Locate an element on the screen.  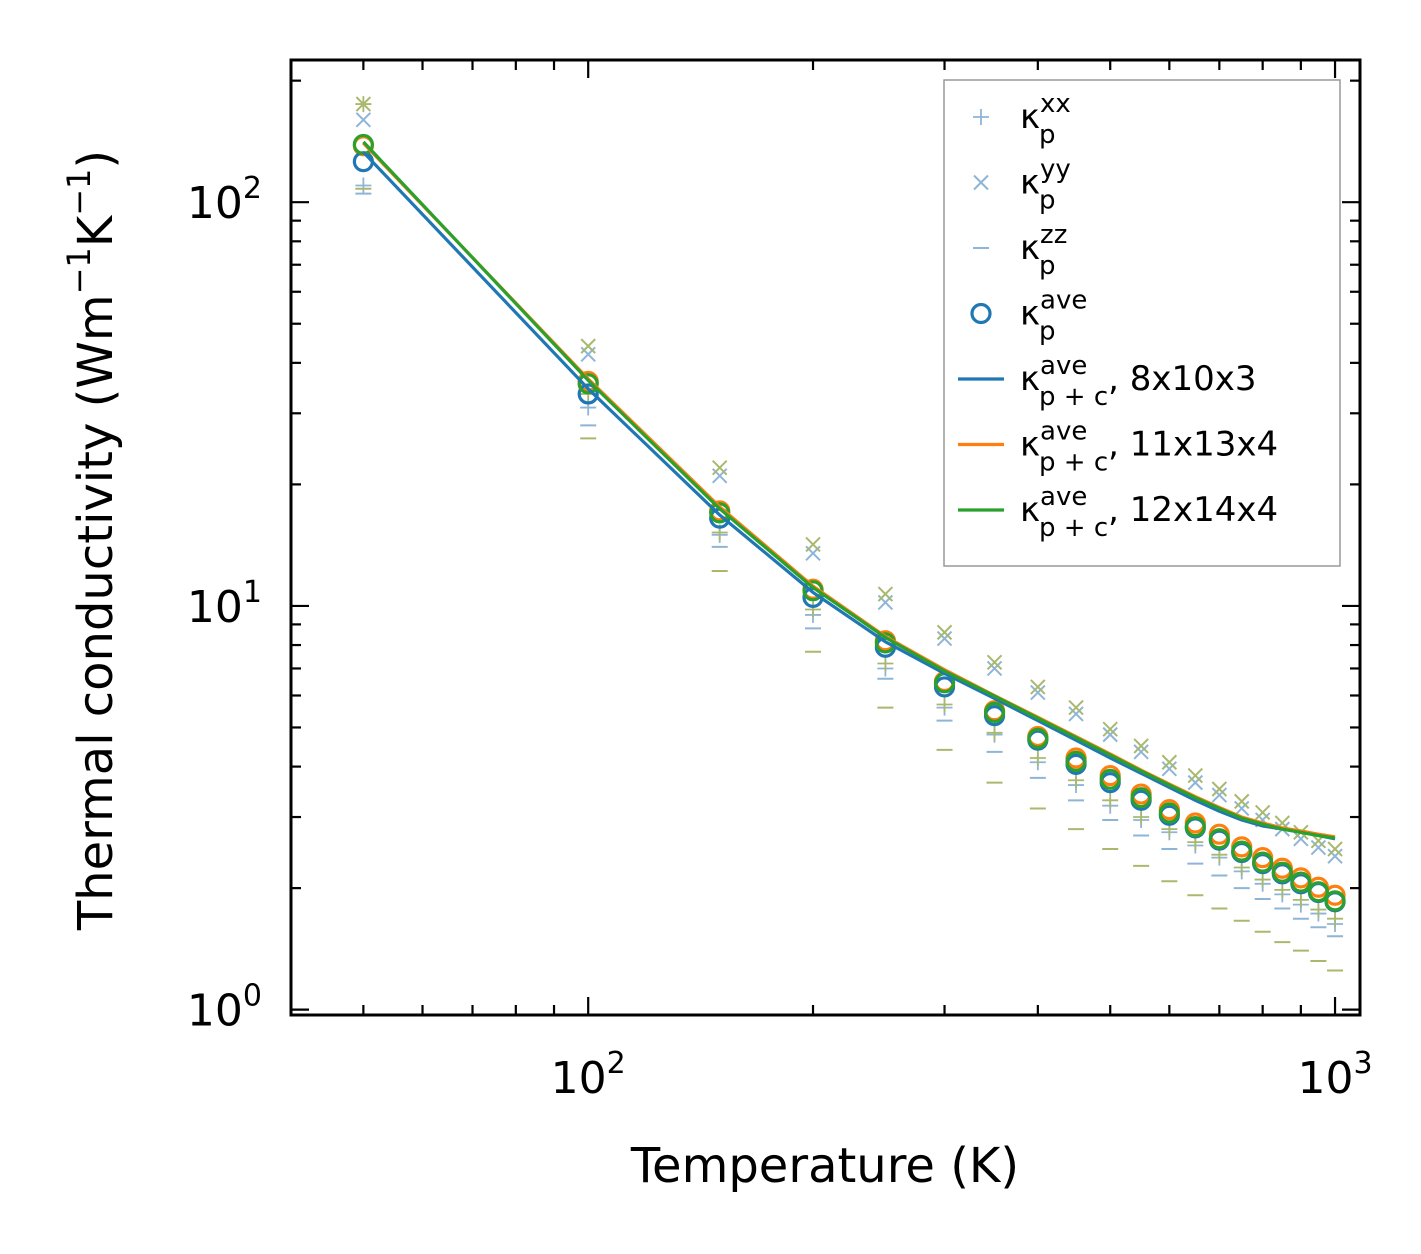
legend-label: κyy p is located at coordinates (1045, 185).